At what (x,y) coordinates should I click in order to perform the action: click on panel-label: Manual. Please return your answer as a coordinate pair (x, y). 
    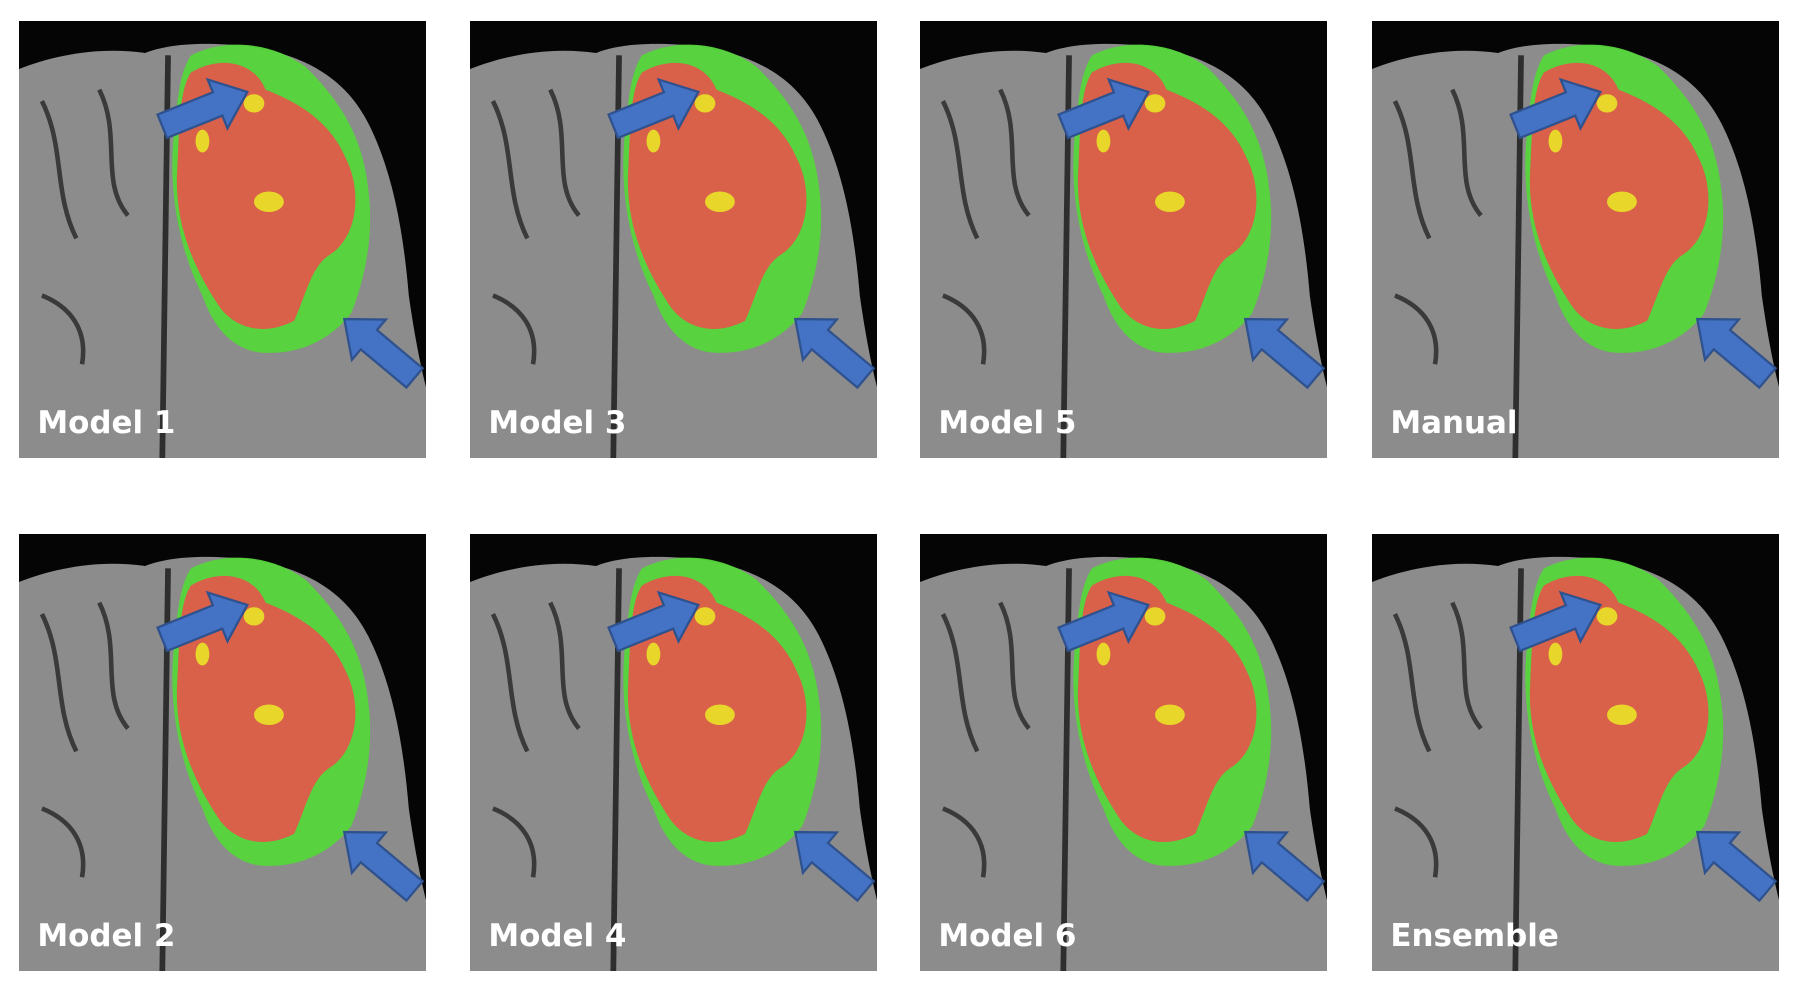
    Looking at the image, I should click on (1453, 423).